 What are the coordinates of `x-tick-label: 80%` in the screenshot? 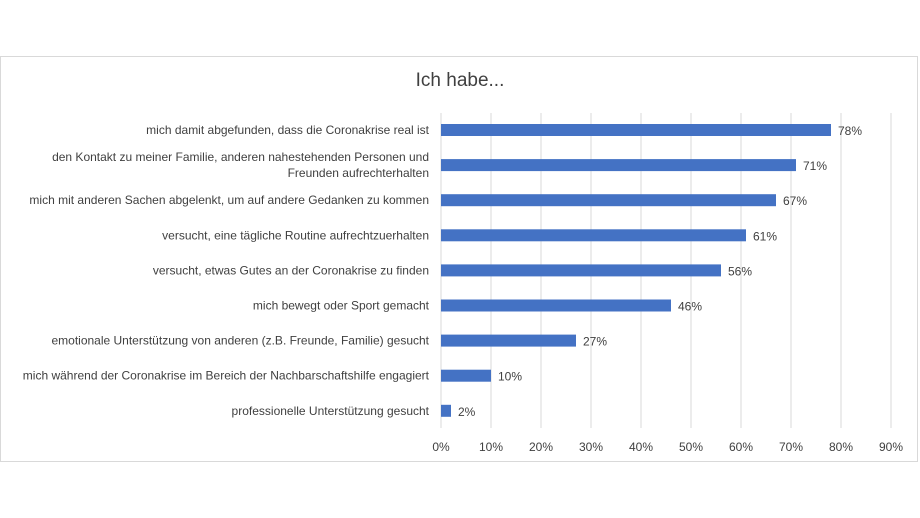 It's located at (841, 447).